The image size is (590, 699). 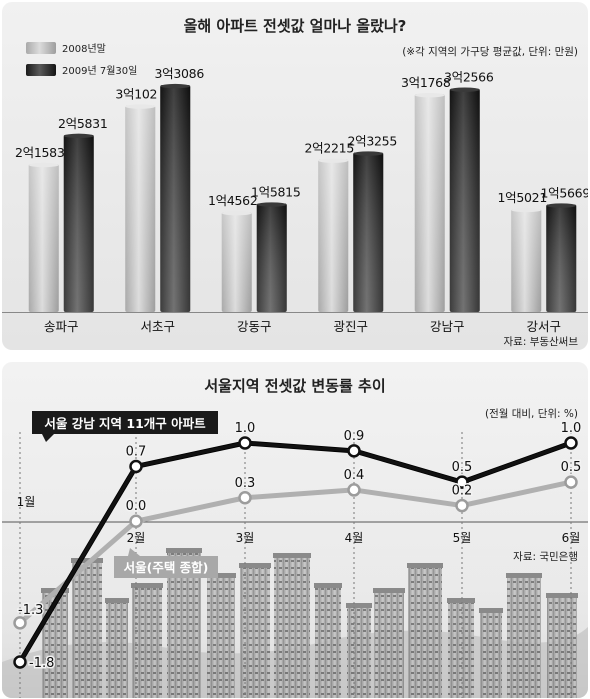 What do you see at coordinates (41, 663) in the screenshot?
I see `value-label-0-0: -1.8` at bounding box center [41, 663].